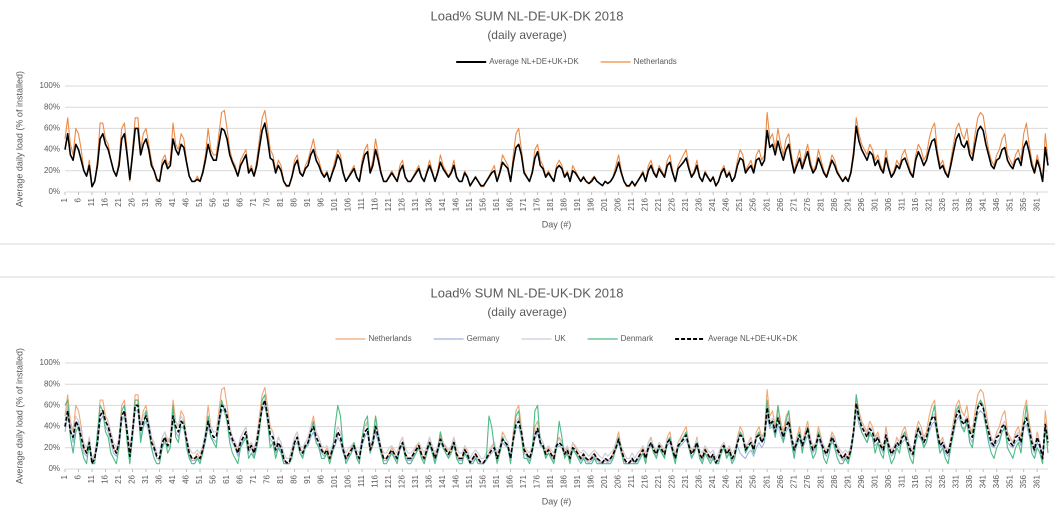 This screenshot has width=1055, height=510. What do you see at coordinates (996, 481) in the screenshot?
I see `x-tick-label: 346` at bounding box center [996, 481].